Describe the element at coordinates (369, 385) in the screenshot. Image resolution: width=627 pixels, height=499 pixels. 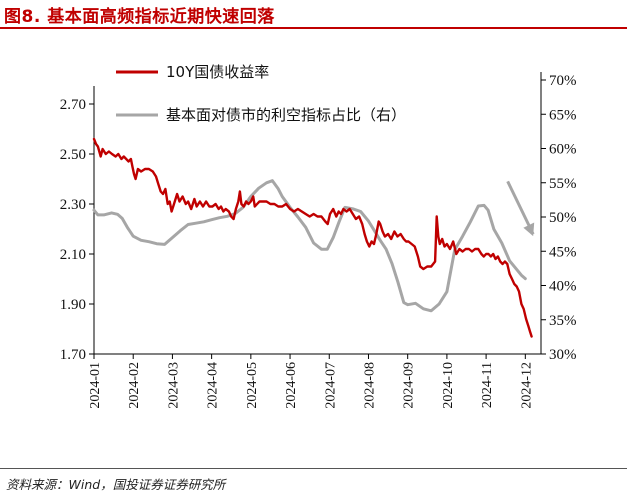
I see `x-tick-label: 2024-08` at that location.